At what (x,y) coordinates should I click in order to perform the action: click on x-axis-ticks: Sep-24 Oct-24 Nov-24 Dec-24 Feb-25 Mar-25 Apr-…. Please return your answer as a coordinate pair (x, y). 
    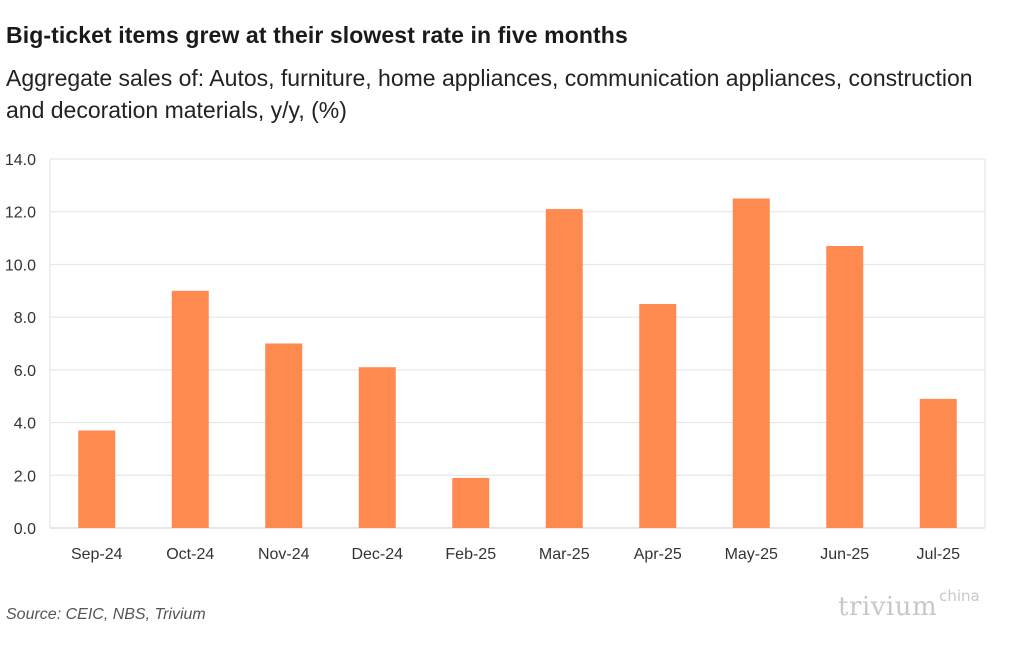
    Looking at the image, I should click on (515, 554).